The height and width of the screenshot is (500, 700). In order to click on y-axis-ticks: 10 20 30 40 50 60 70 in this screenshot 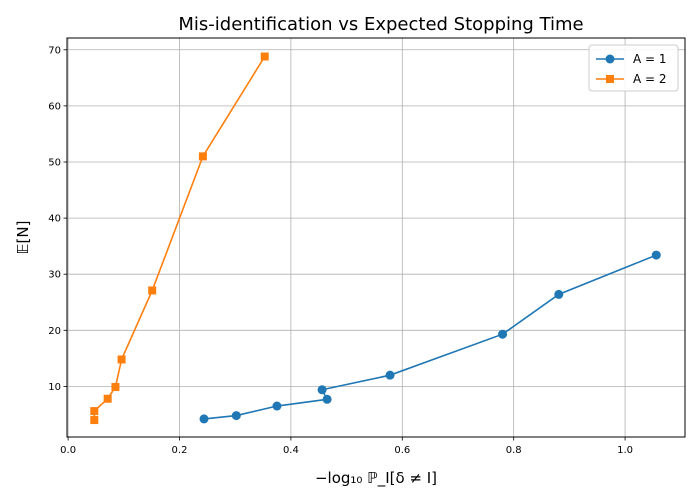, I will do `click(57, 219)`.